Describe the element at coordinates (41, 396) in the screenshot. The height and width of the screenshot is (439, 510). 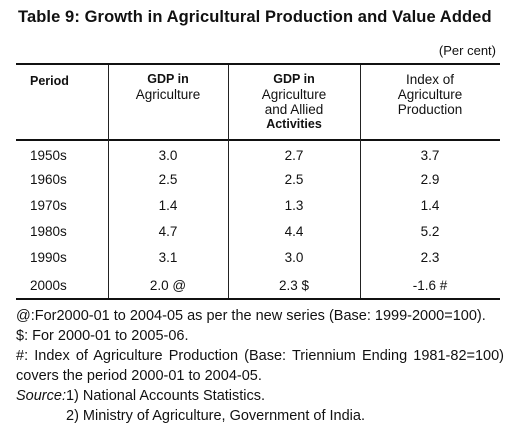
I see `source-label: Source:` at that location.